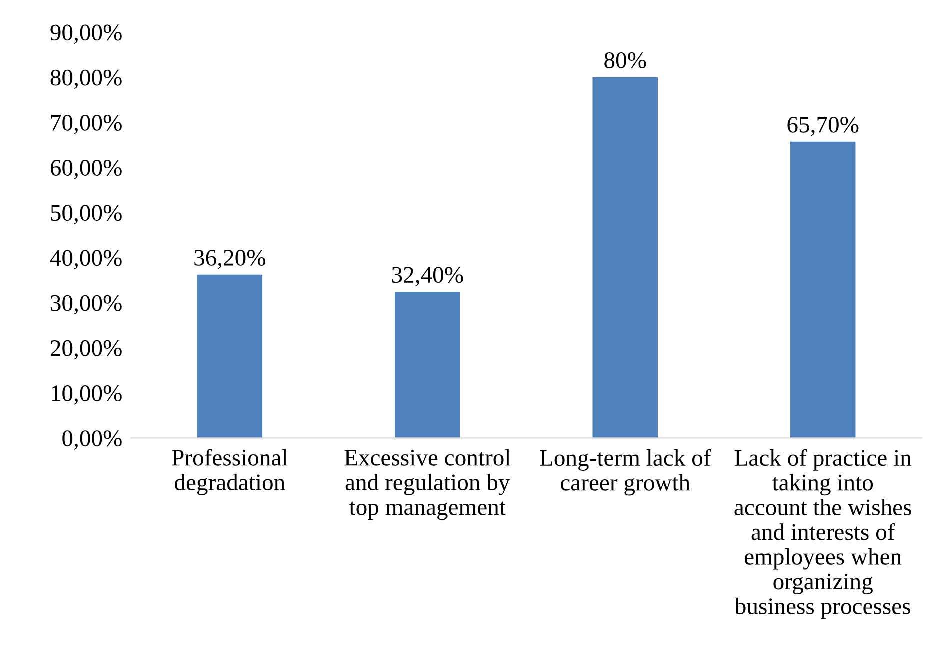 The image size is (936, 672). I want to click on y-tick-label: 10,00%, so click(87, 395).